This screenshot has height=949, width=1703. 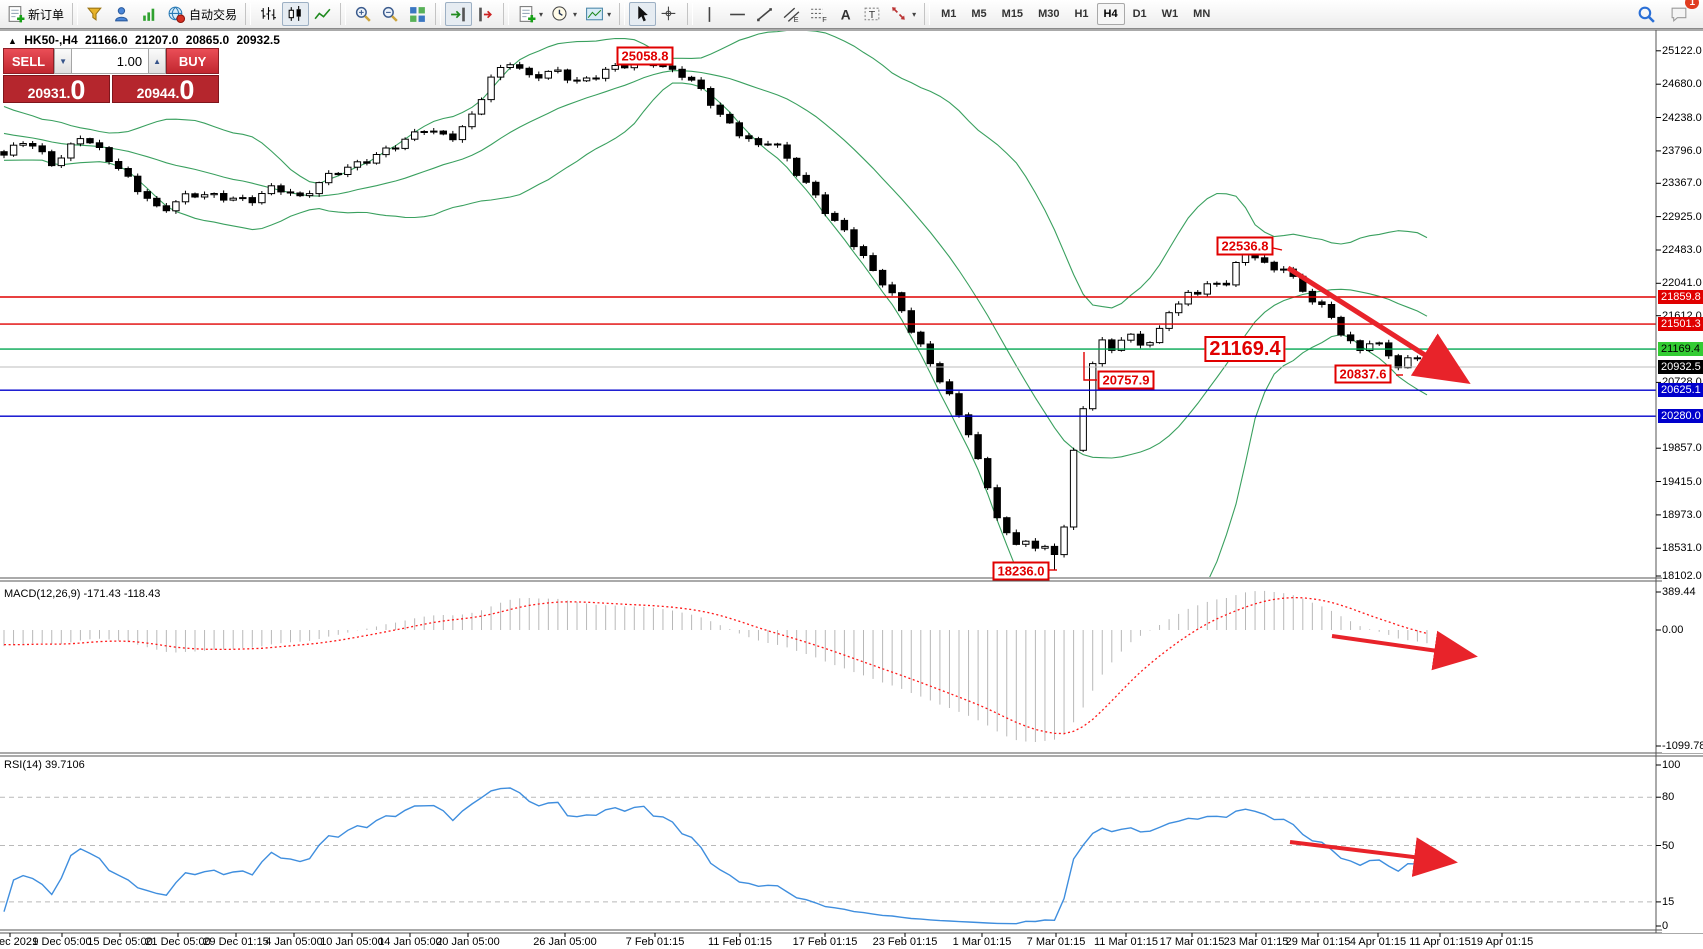 What do you see at coordinates (165, 90) in the screenshot?
I see `buy-price-box: 20944 . 0` at bounding box center [165, 90].